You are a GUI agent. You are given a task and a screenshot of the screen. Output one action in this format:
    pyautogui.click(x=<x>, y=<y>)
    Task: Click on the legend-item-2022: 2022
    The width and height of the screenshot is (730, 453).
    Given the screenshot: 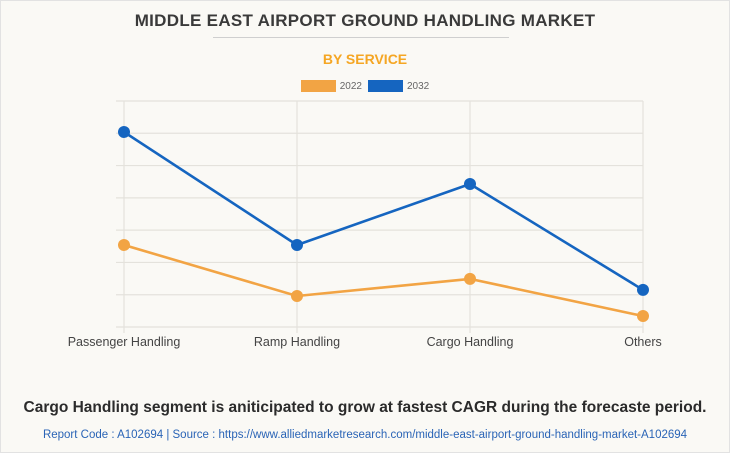 What is the action you would take?
    pyautogui.click(x=331, y=86)
    